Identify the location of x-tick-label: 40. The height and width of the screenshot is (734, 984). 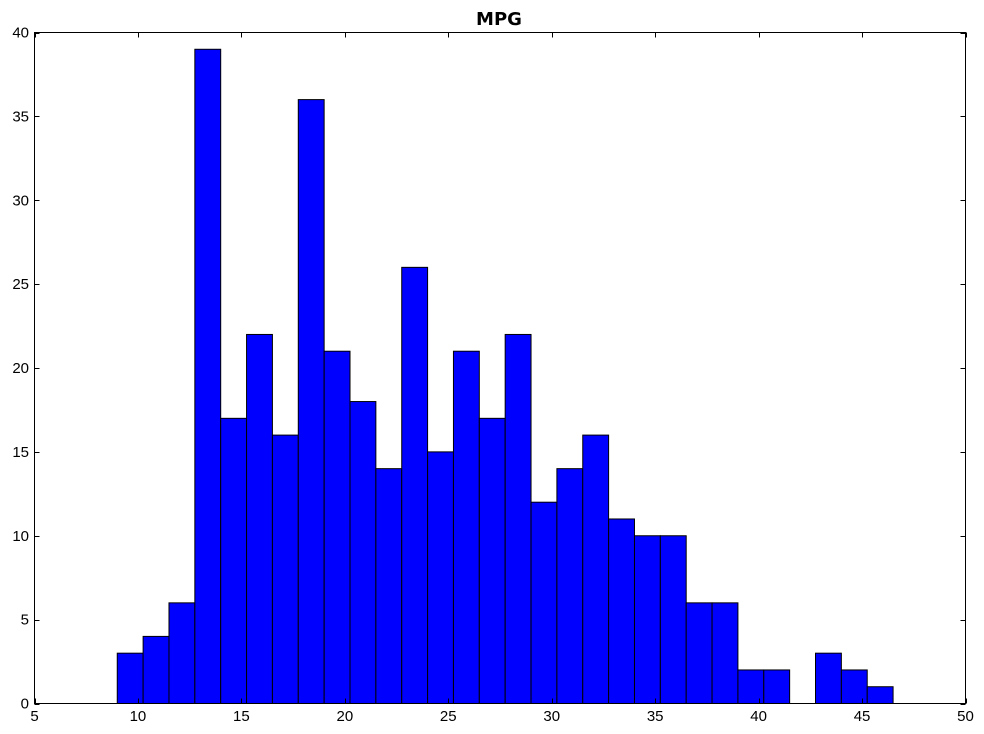
(758, 716).